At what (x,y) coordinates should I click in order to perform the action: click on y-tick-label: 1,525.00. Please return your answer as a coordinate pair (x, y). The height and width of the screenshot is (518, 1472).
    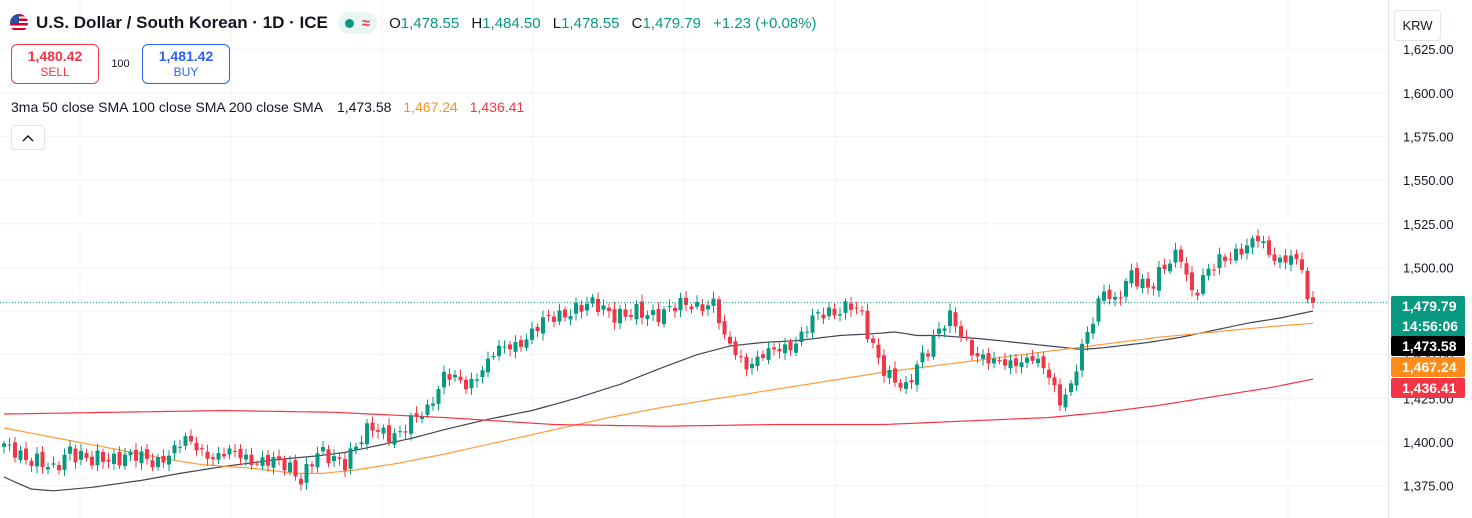
    Looking at the image, I should click on (1428, 224).